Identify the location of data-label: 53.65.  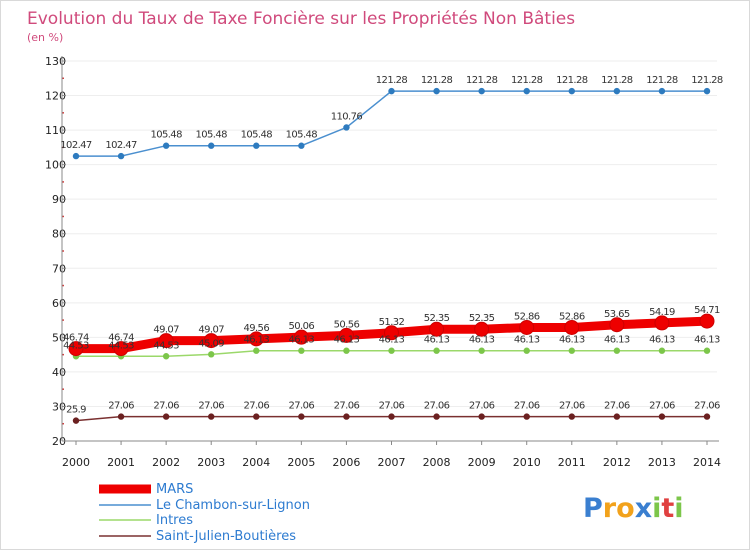
(617, 314).